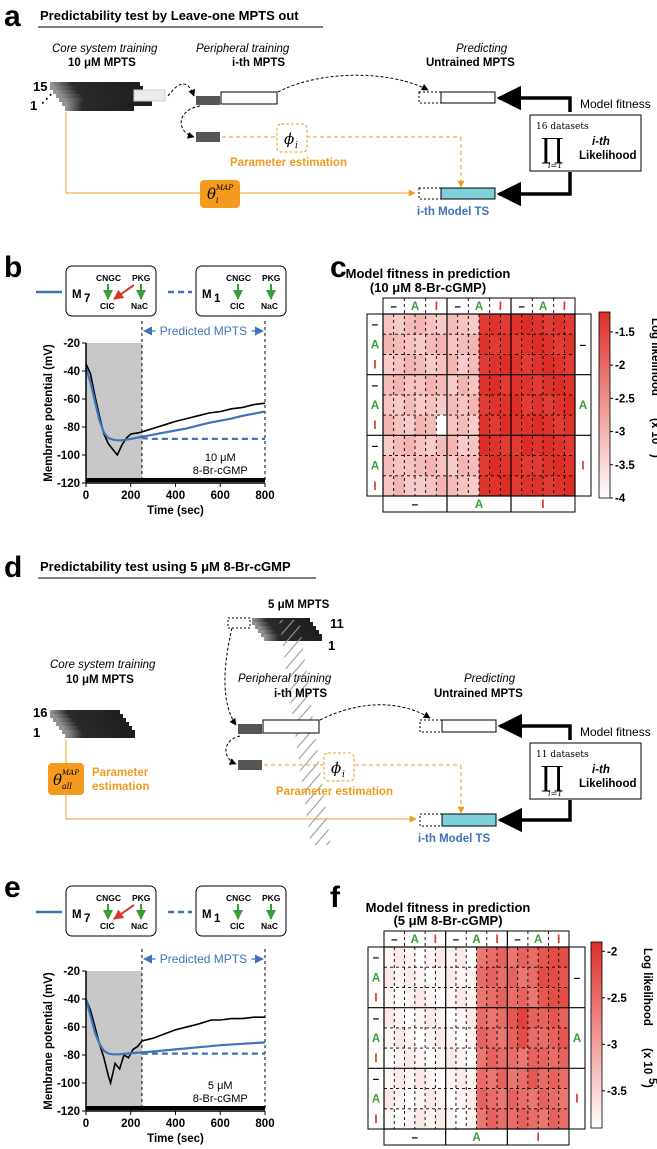  What do you see at coordinates (415, 1138) in the screenshot?
I see `f-bottom-symbol: –` at bounding box center [415, 1138].